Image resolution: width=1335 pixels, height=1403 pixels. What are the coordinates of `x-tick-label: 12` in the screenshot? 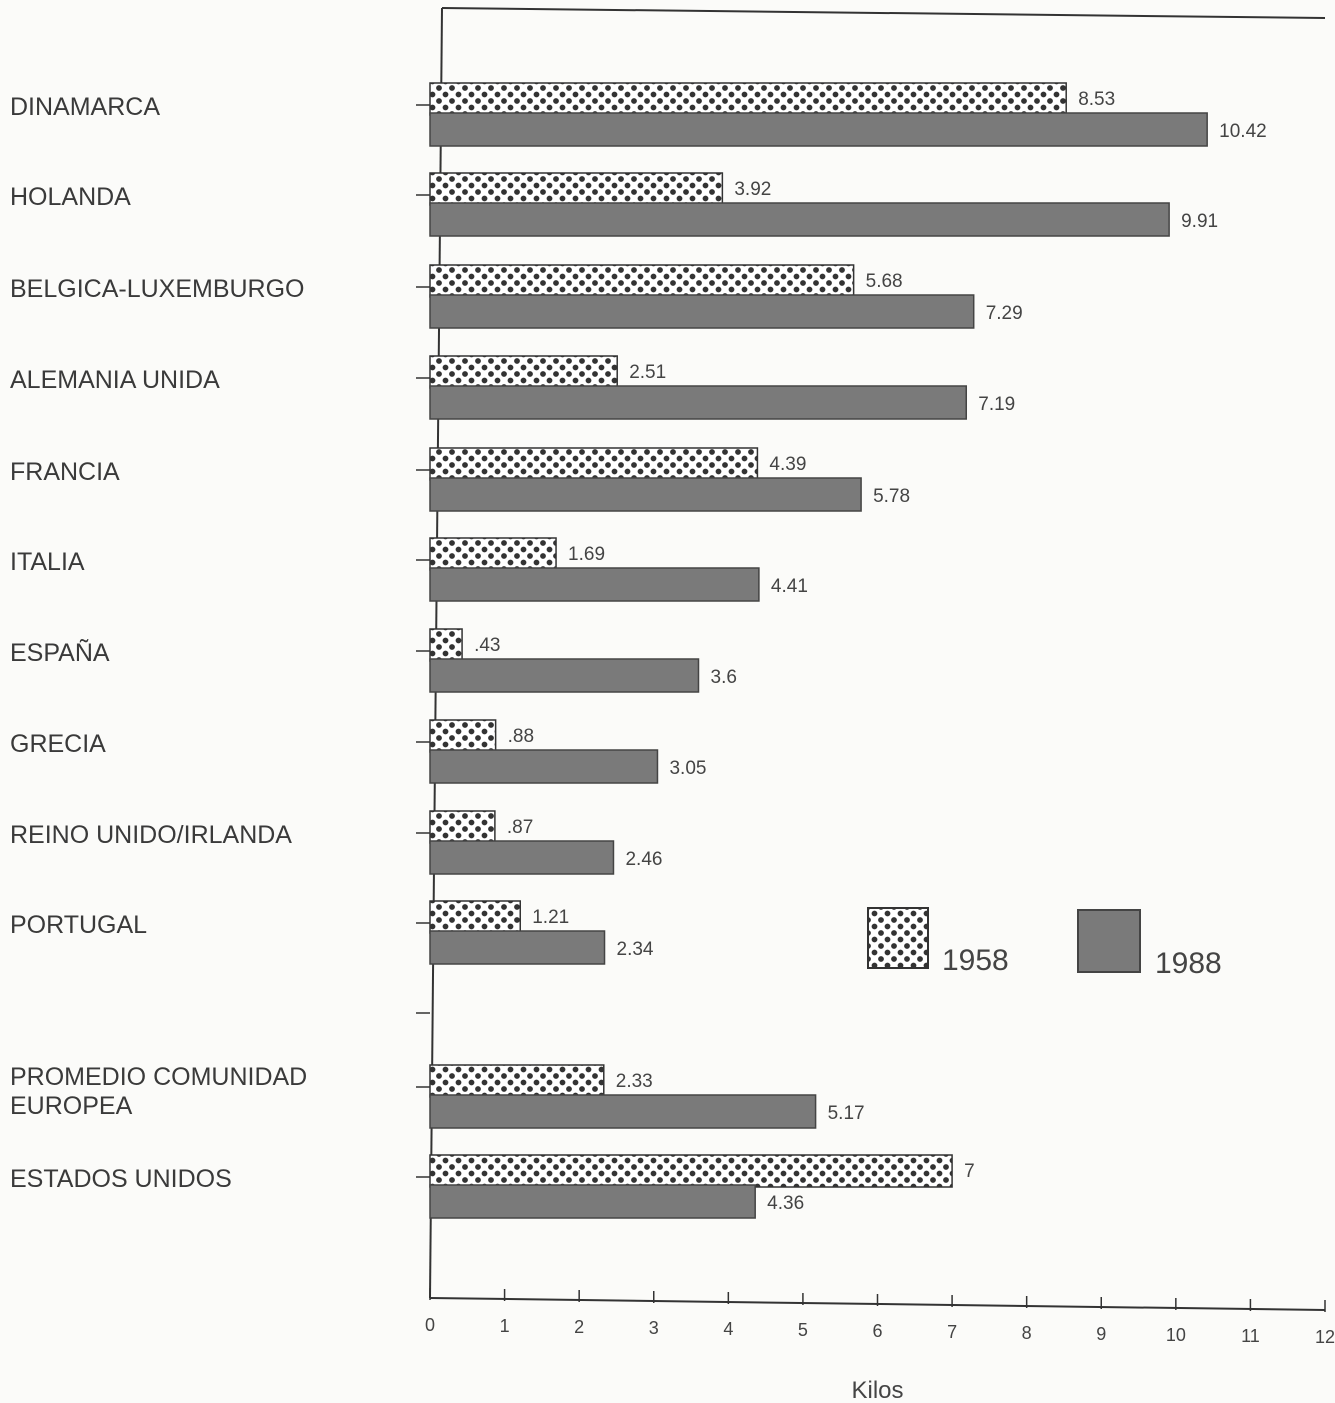 It's located at (1325, 1337).